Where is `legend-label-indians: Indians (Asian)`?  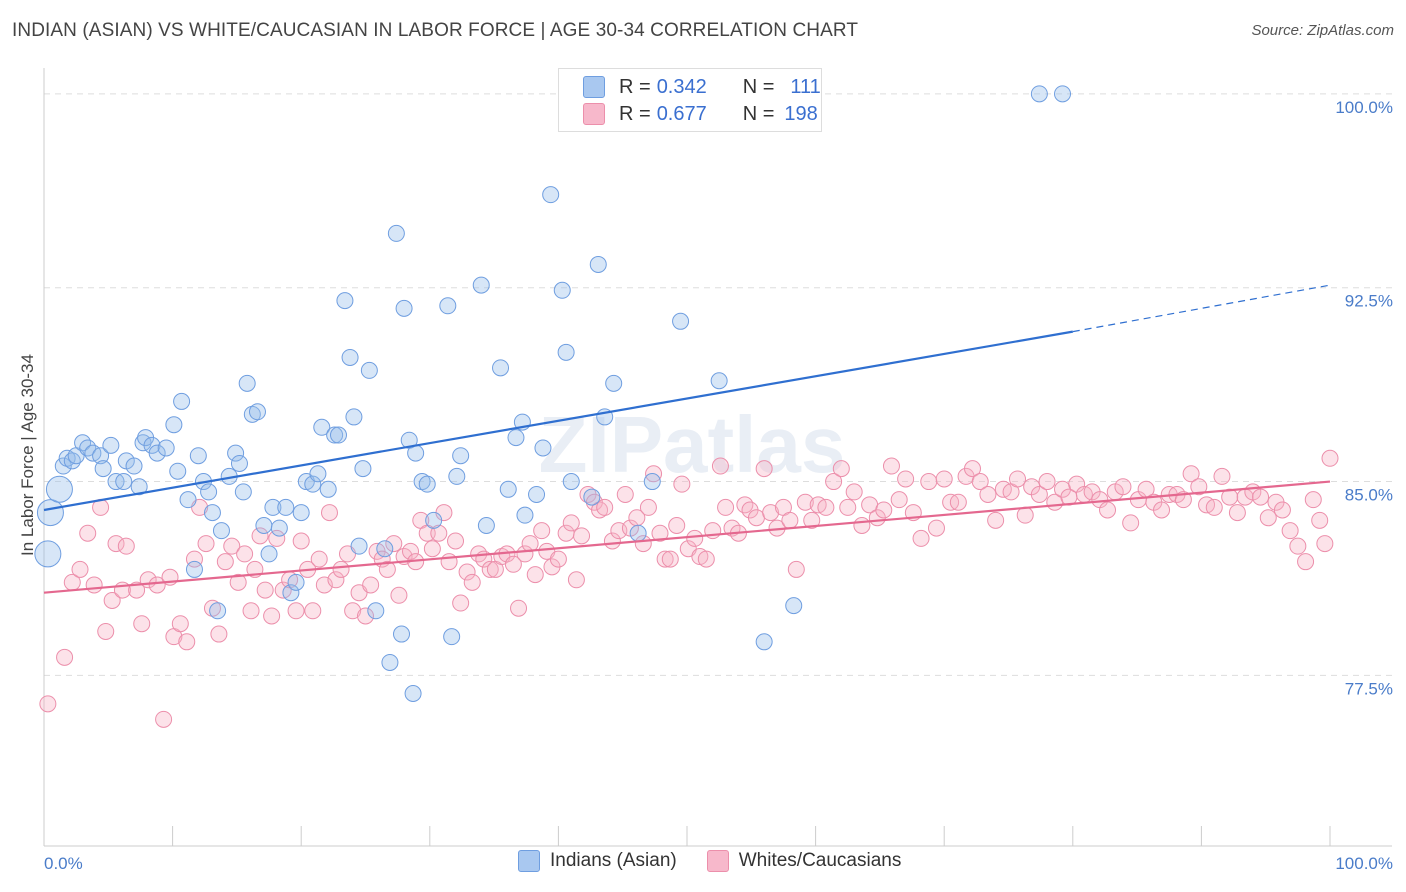
legend-label-indians: Indians (Asian) is located at coordinates (613, 860).